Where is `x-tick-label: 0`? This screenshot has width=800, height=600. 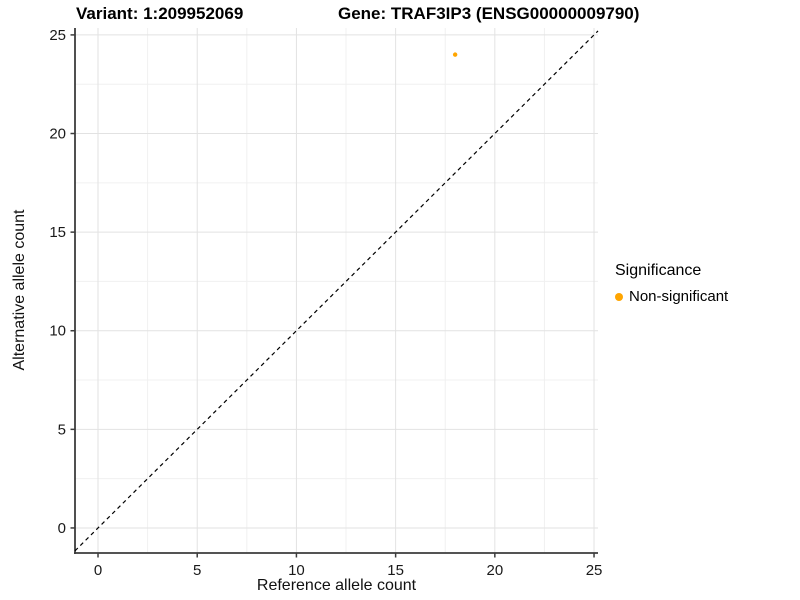
x-tick-label: 0 is located at coordinates (98, 570).